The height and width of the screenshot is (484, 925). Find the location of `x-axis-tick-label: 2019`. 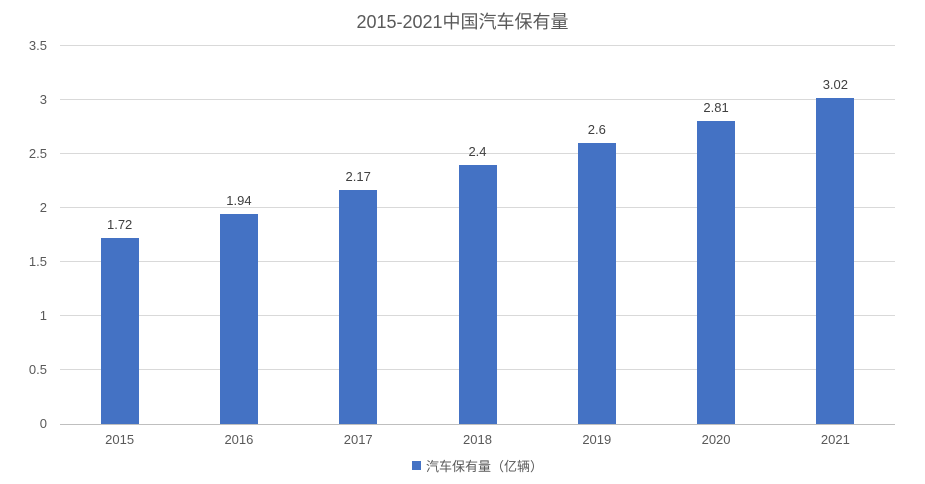

x-axis-tick-label: 2019 is located at coordinates (597, 439).